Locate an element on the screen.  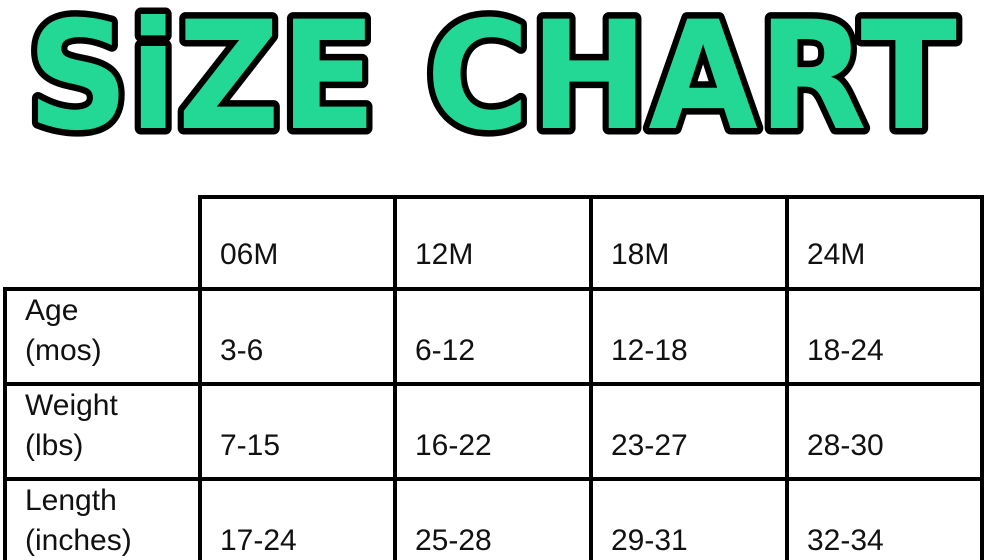
cell-age-24m: 18-24 is located at coordinates (884, 336).